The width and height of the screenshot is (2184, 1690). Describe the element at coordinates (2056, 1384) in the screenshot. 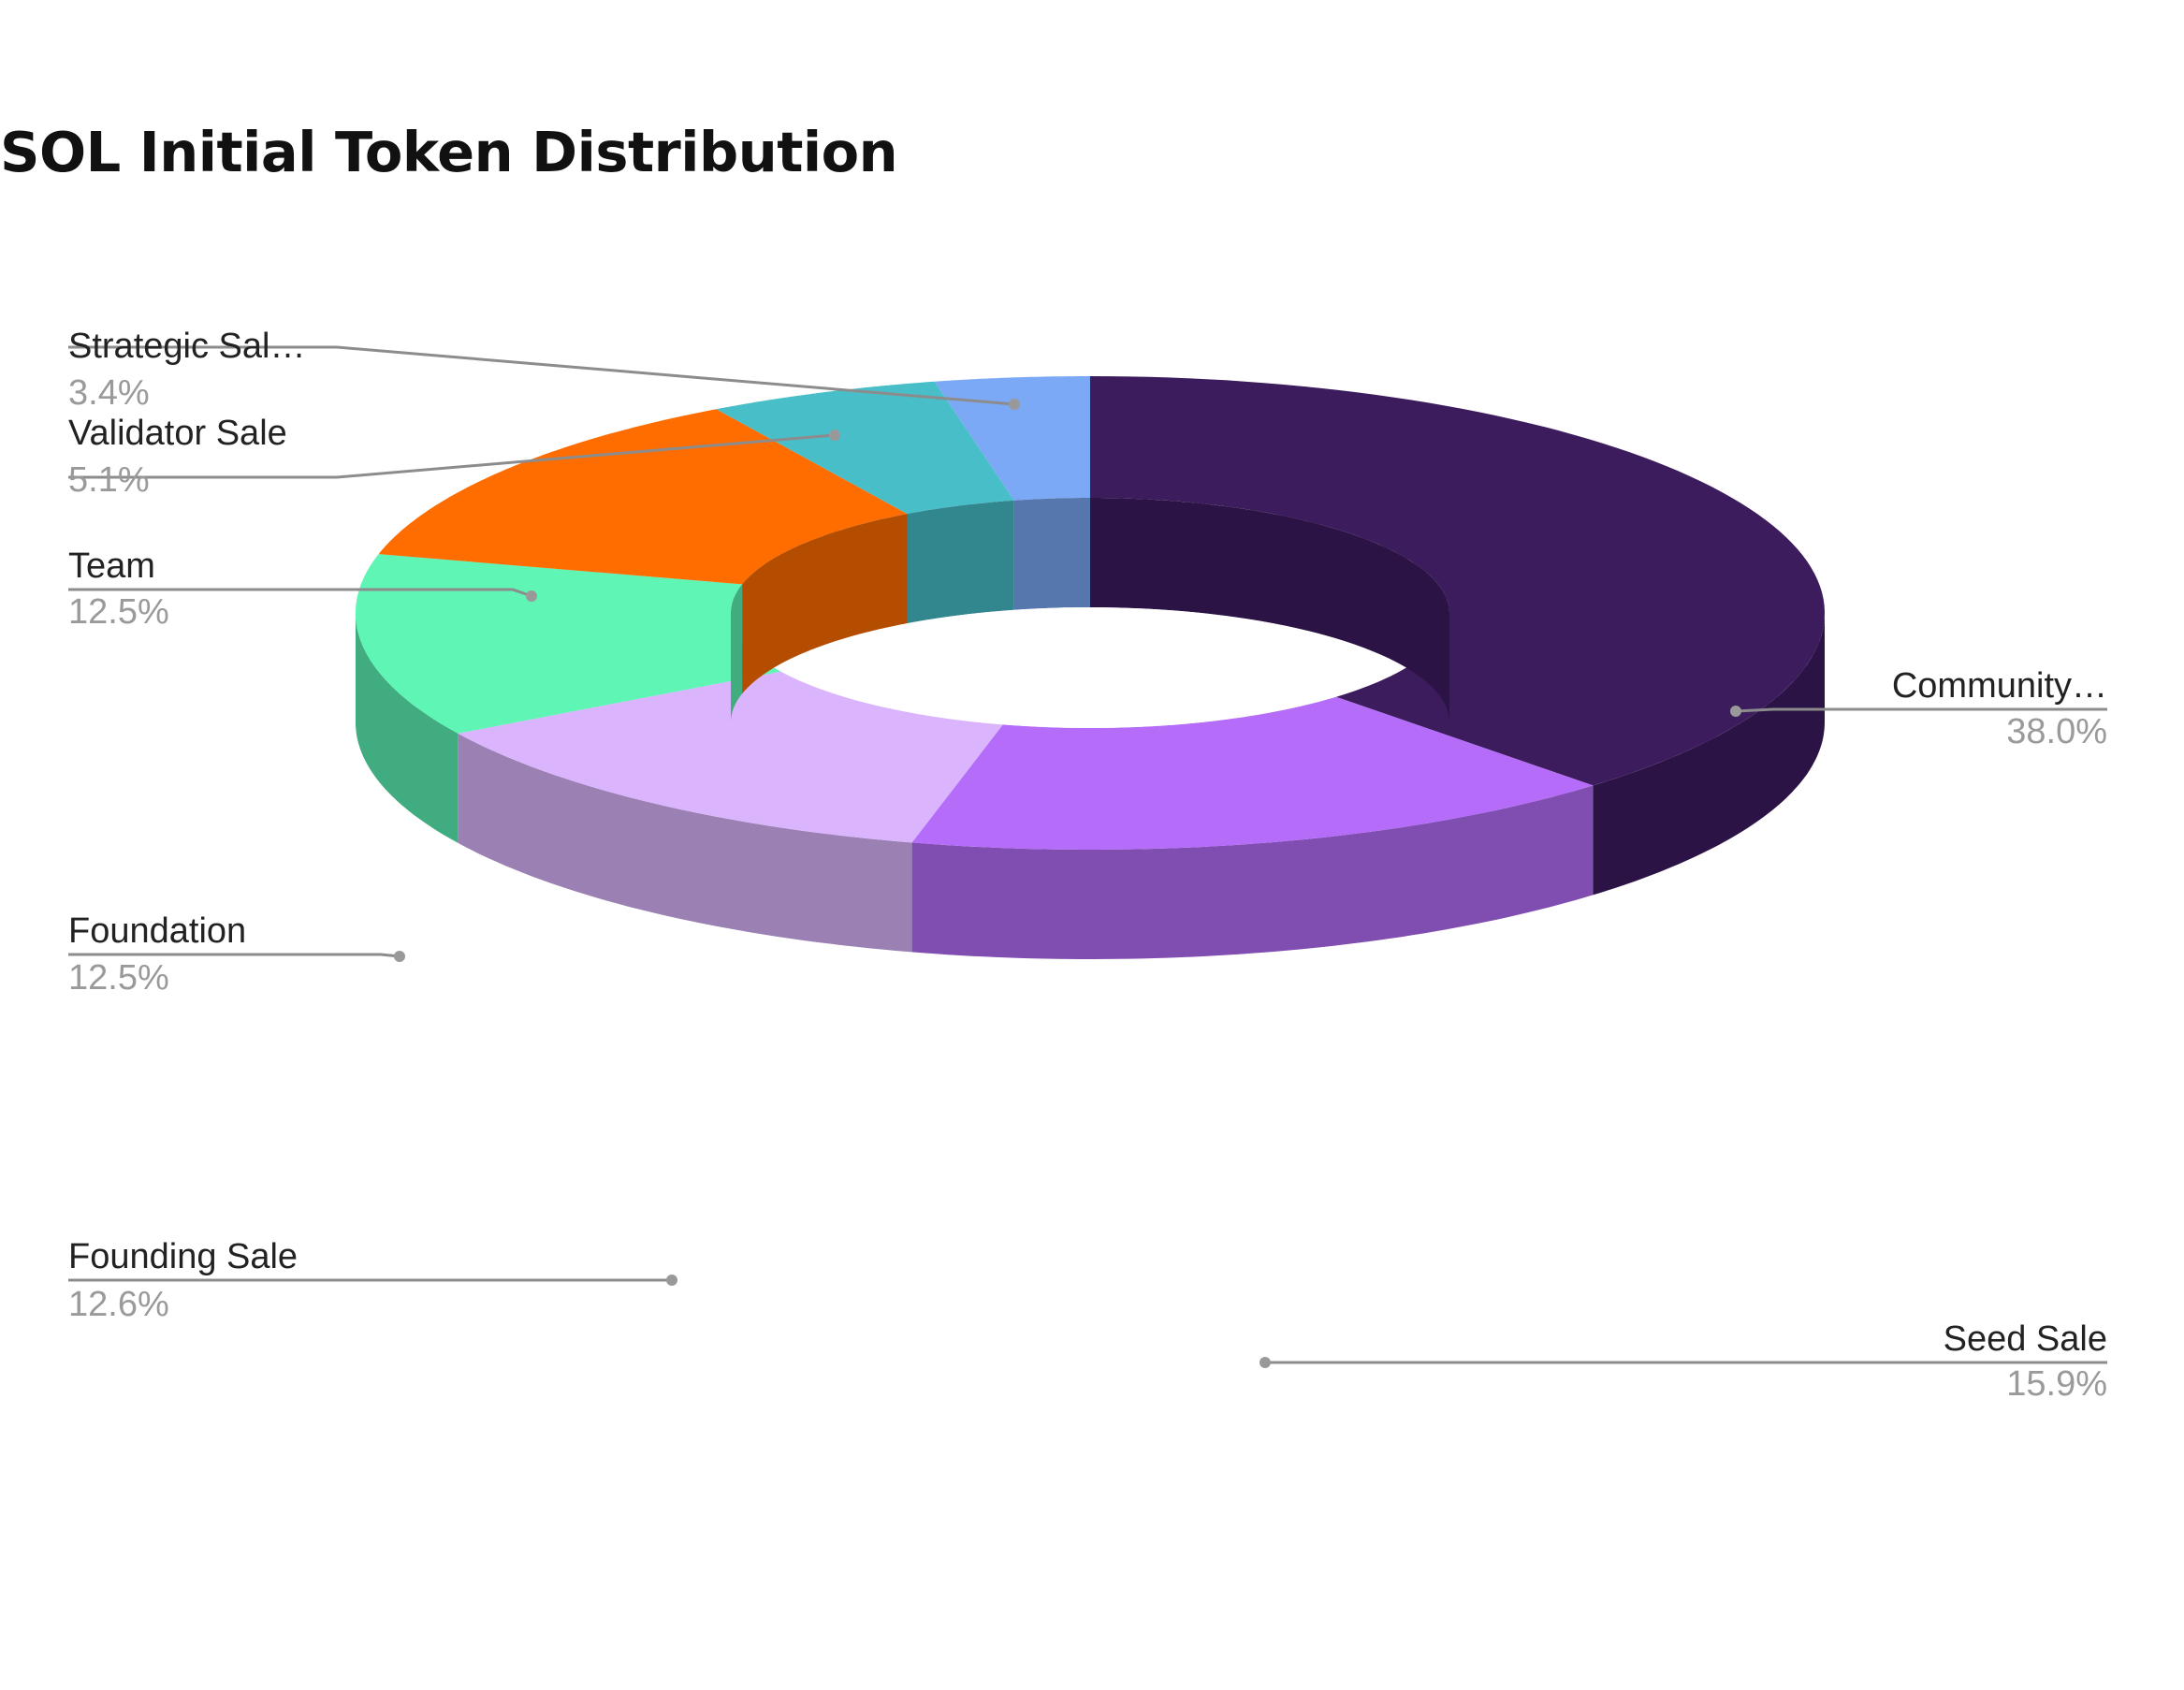

I see `slice-value-1: 15.9%` at that location.